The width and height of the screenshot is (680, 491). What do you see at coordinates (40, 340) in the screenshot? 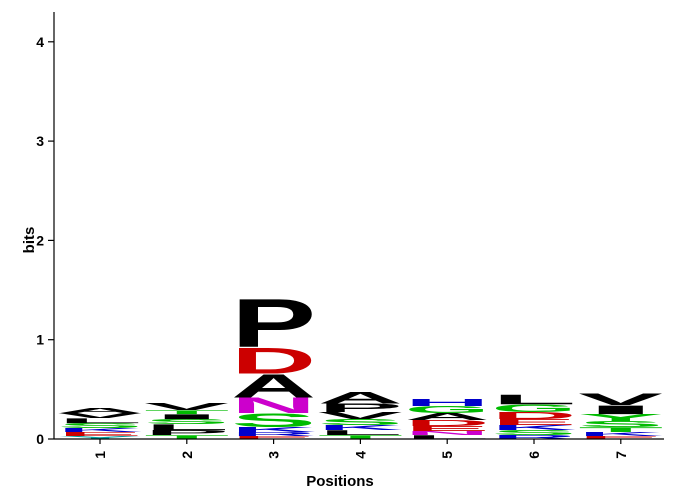
I see `y-tick-label: 1` at bounding box center [40, 340].